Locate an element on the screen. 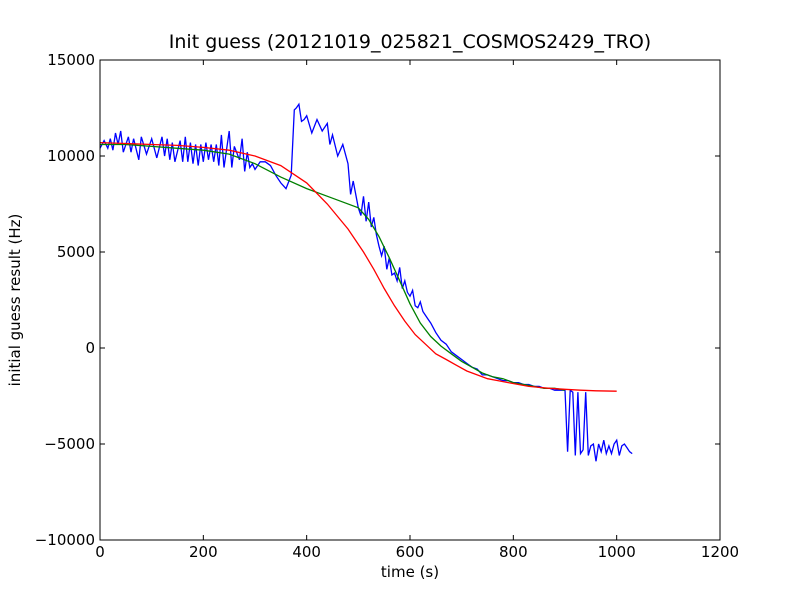  y-tick-label: 15000 is located at coordinates (71, 60).